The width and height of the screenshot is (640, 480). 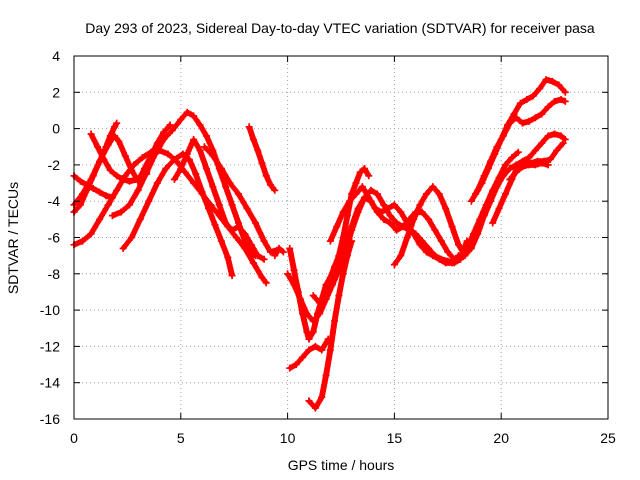 What do you see at coordinates (341, 465) in the screenshot?
I see `x-axis-label: GPS time / hours` at bounding box center [341, 465].